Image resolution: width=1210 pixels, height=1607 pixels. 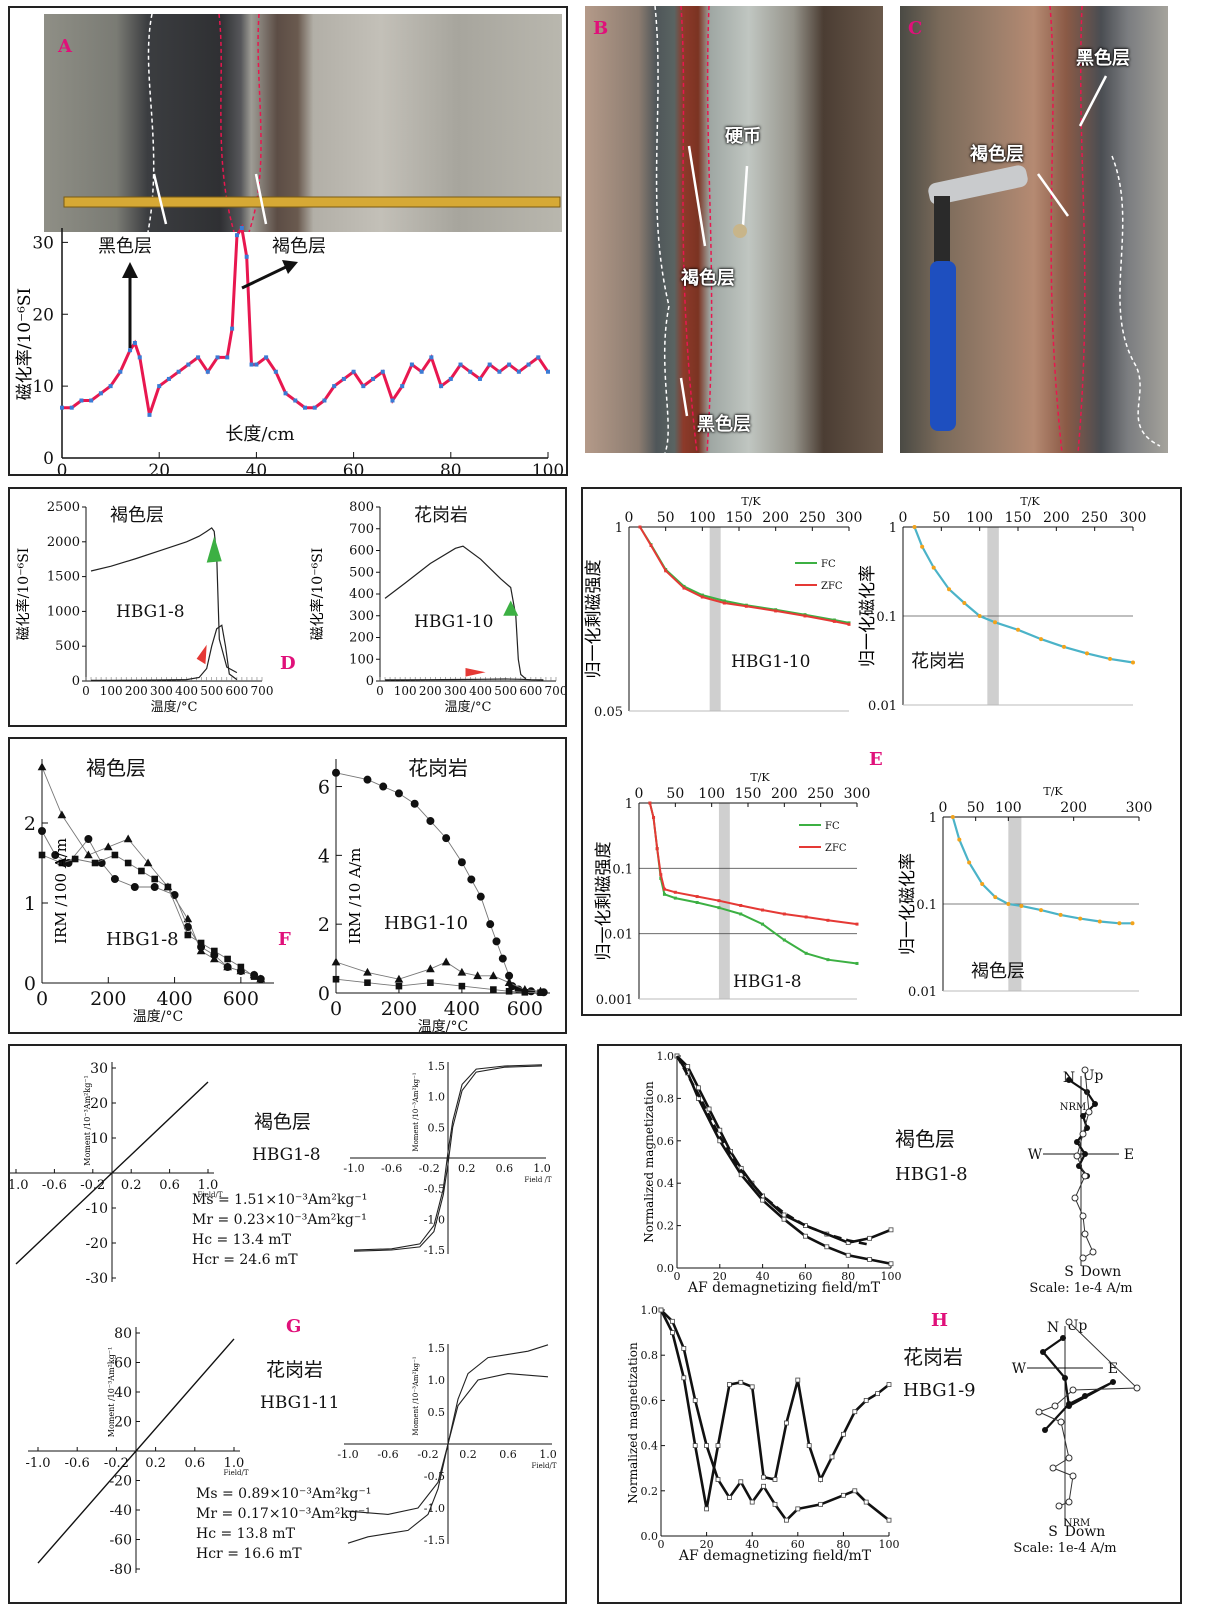 I want to click on legend-label: FC, so click(x=832, y=826).